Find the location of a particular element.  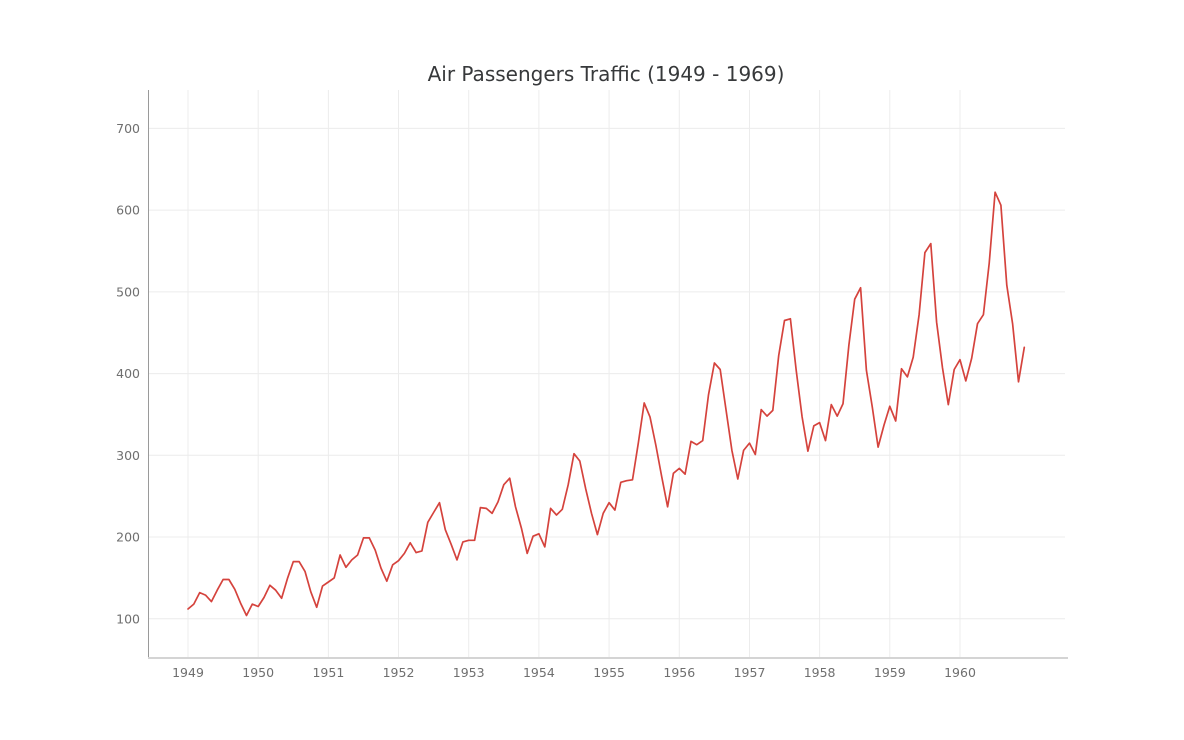

x-tick-label: 1957 is located at coordinates (750, 672).